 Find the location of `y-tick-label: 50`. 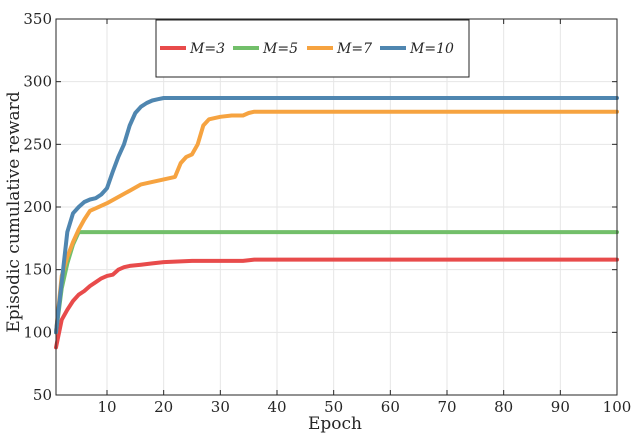

y-tick-label: 50 is located at coordinates (42, 395).